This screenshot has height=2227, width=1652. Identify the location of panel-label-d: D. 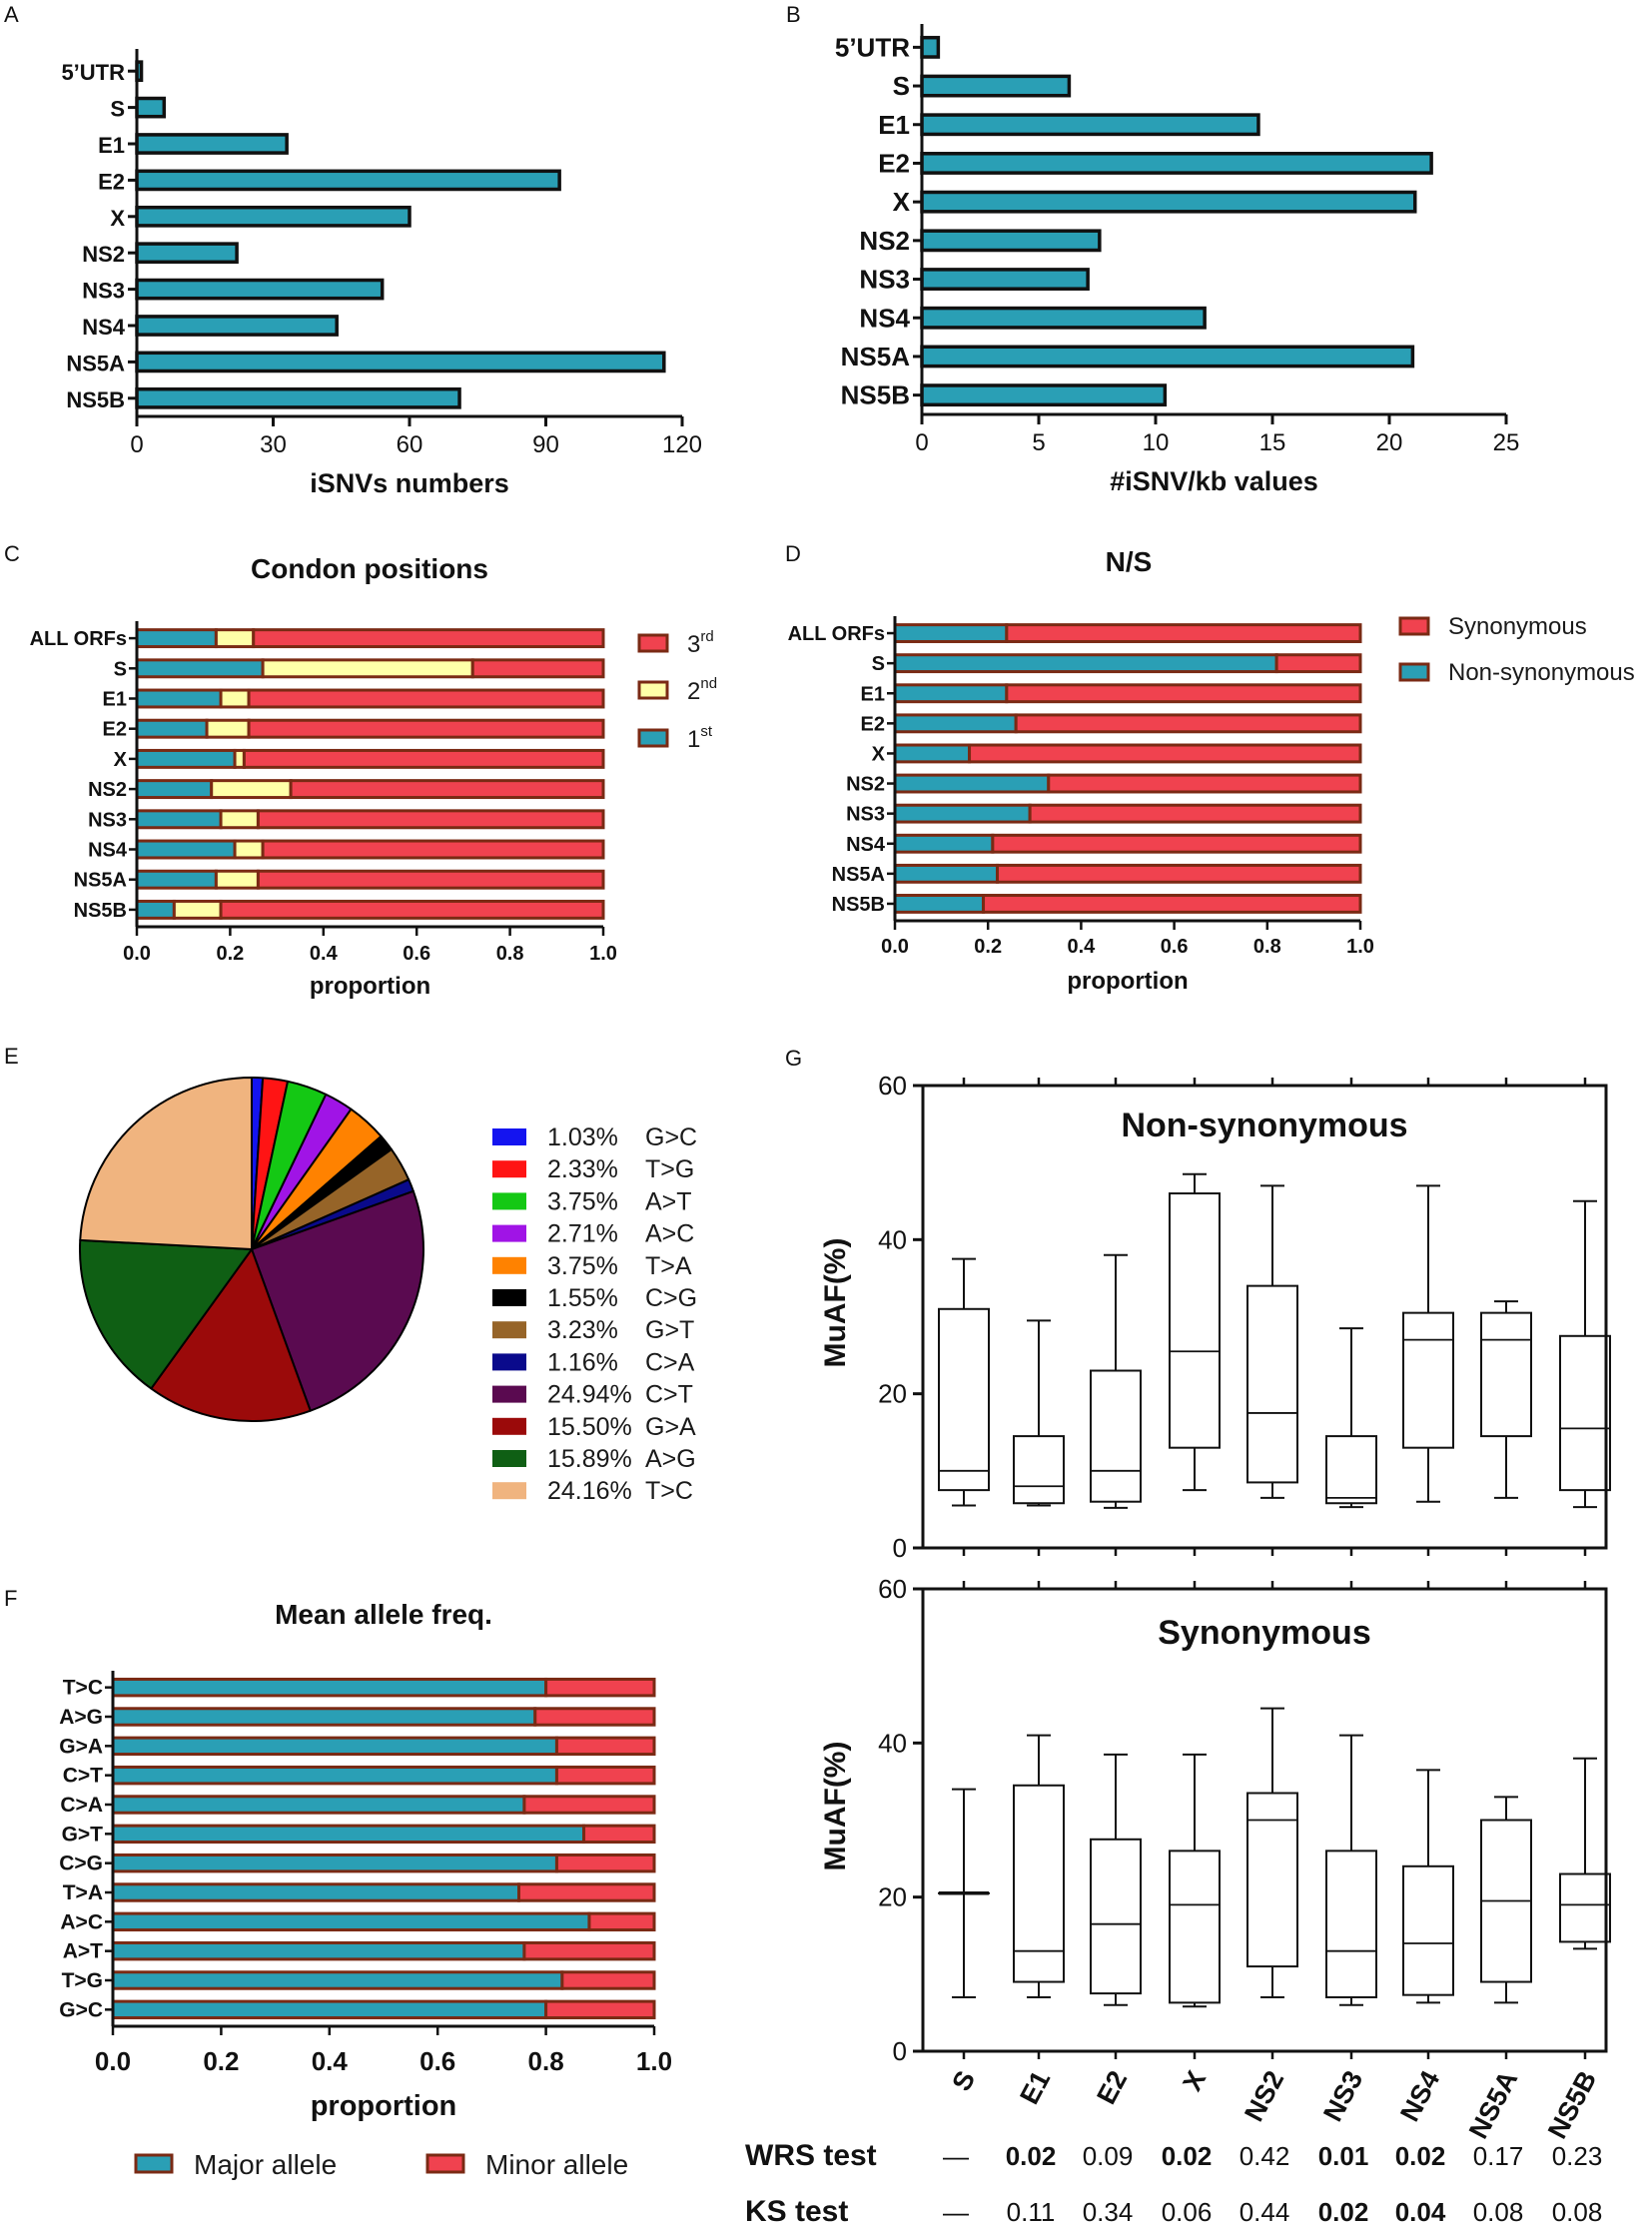
(793, 553).